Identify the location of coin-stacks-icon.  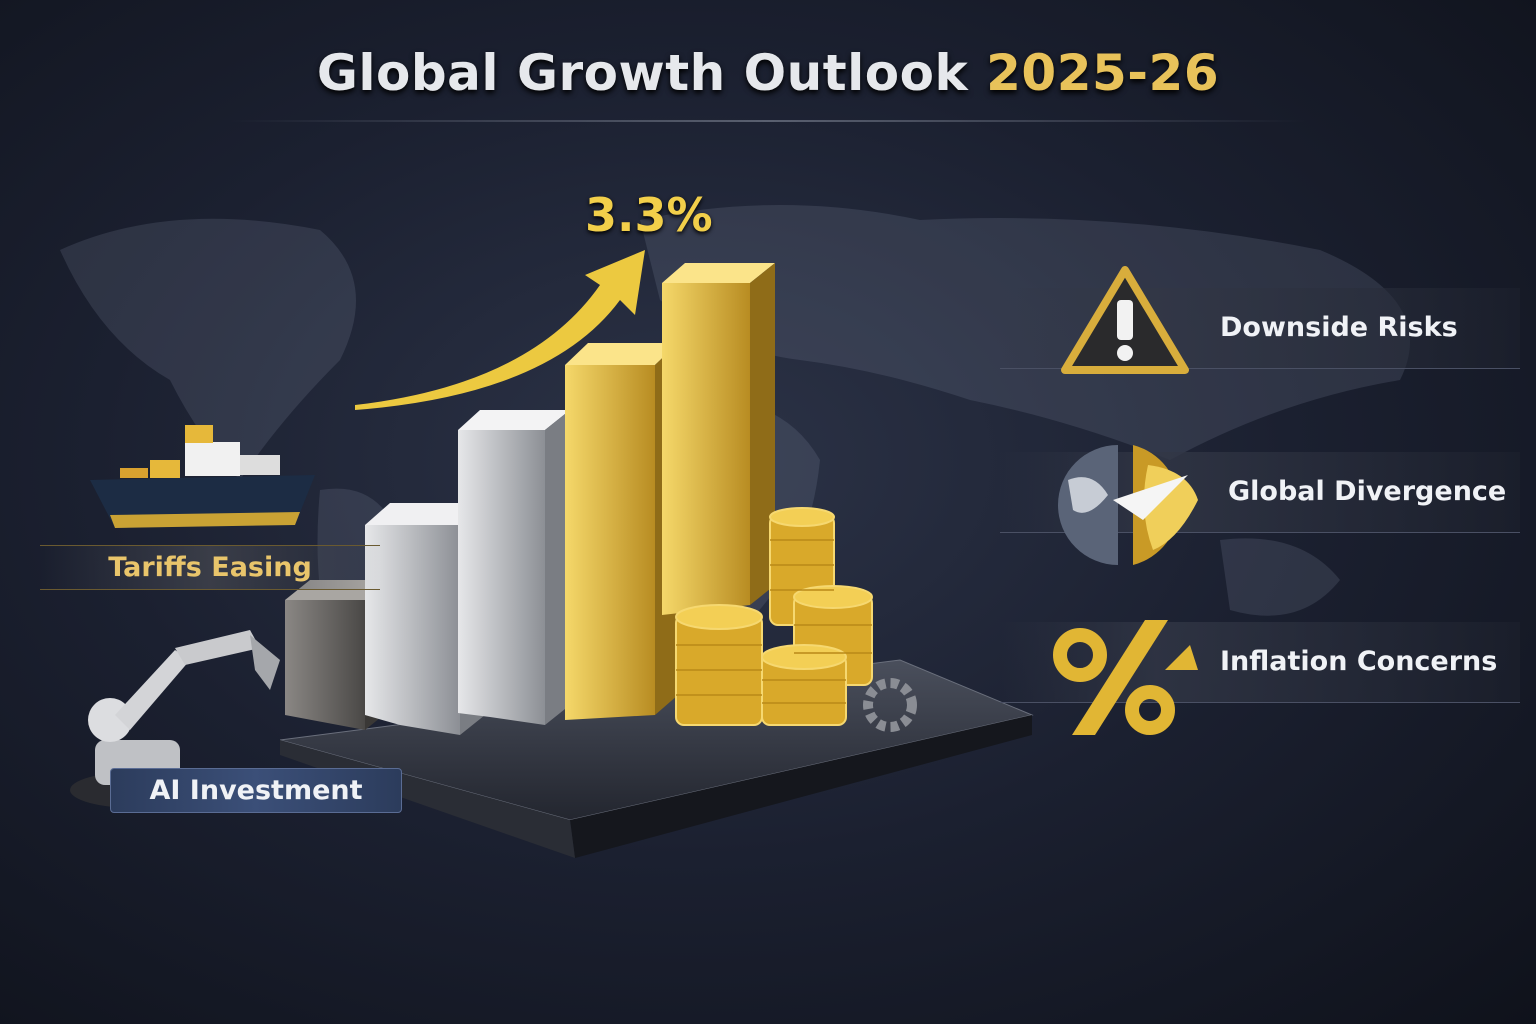
(796, 619).